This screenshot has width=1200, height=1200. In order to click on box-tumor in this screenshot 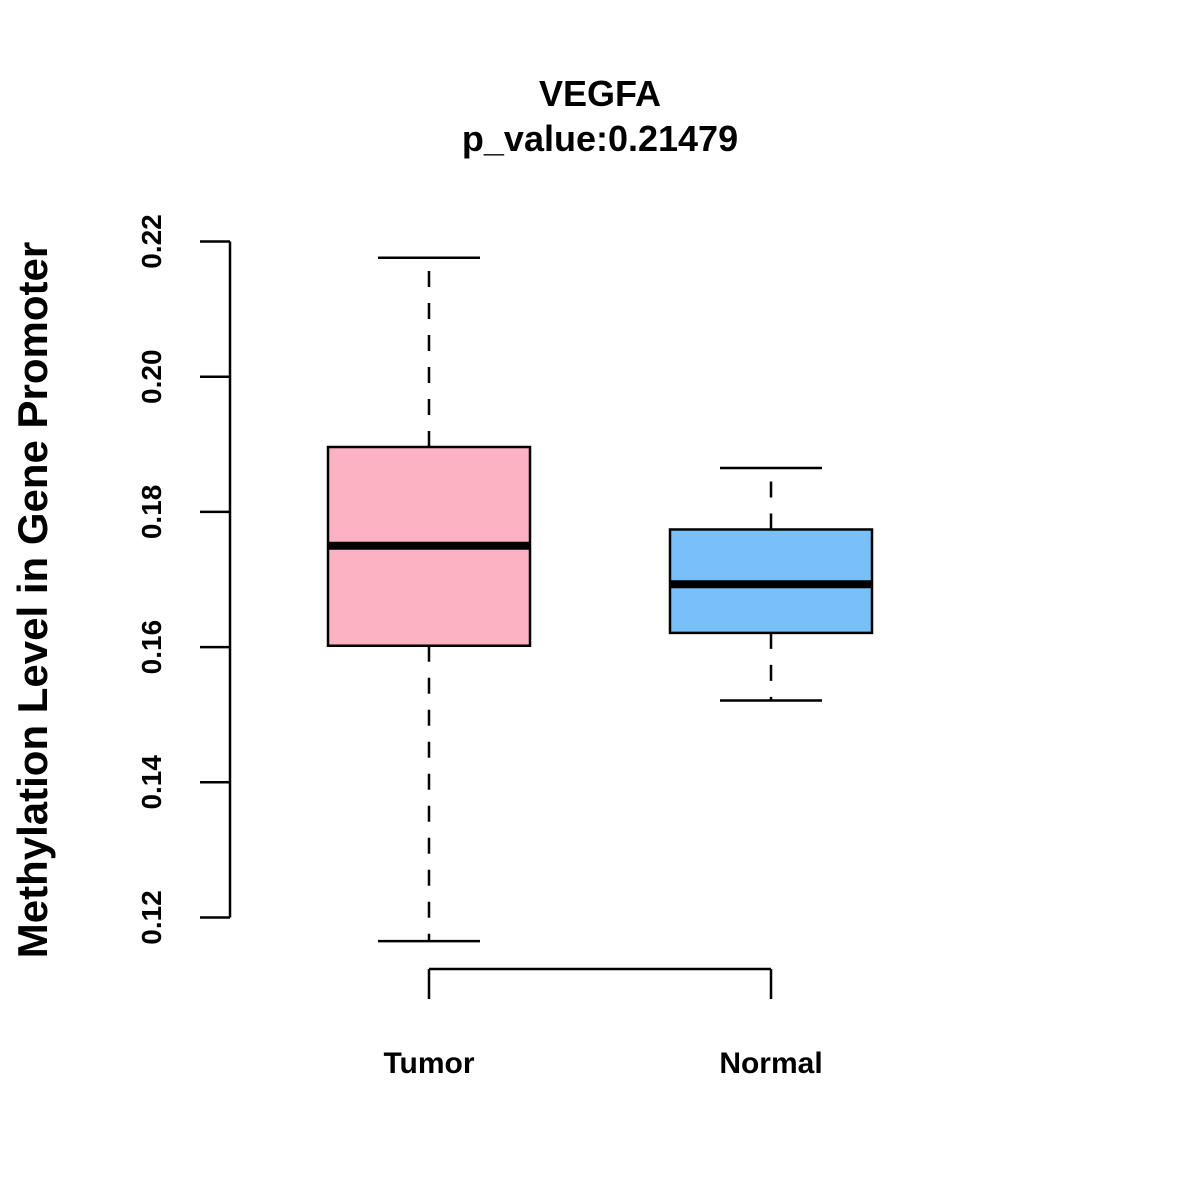, I will do `click(429, 599)`.